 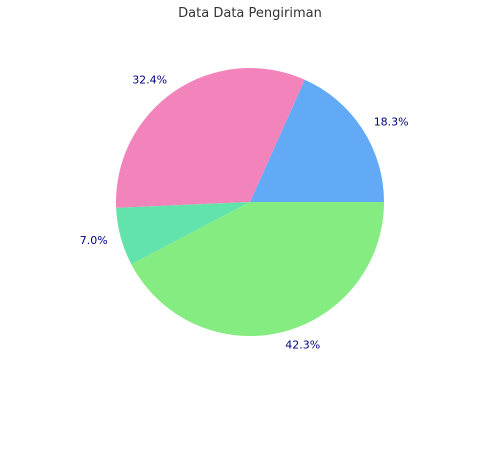 I want to click on pie-slice-label-3: 7.0%, so click(x=94, y=240).